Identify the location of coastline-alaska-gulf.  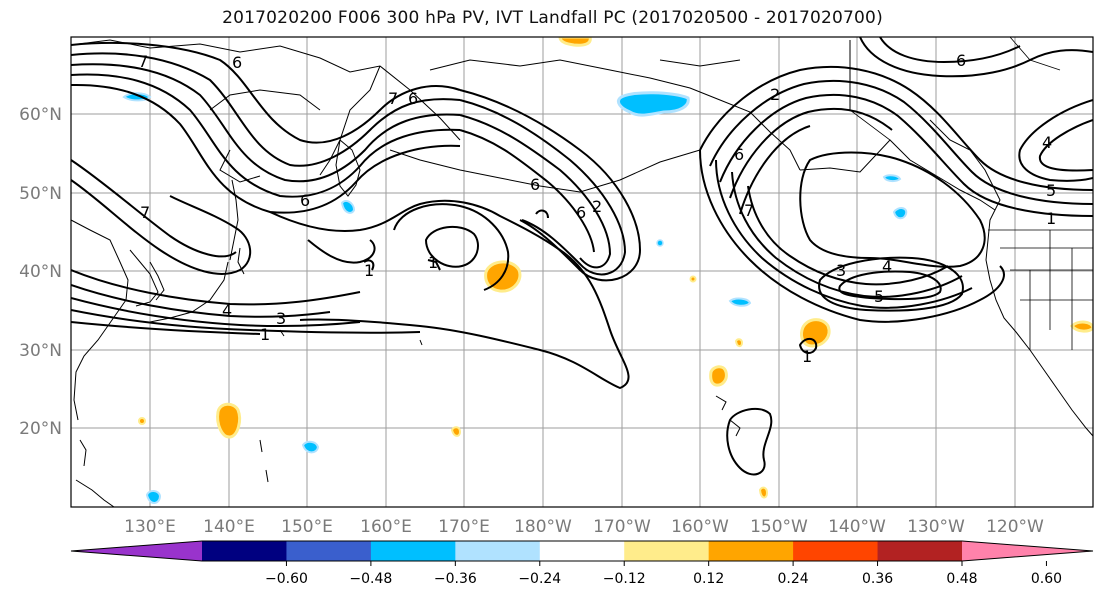
(897, 175).